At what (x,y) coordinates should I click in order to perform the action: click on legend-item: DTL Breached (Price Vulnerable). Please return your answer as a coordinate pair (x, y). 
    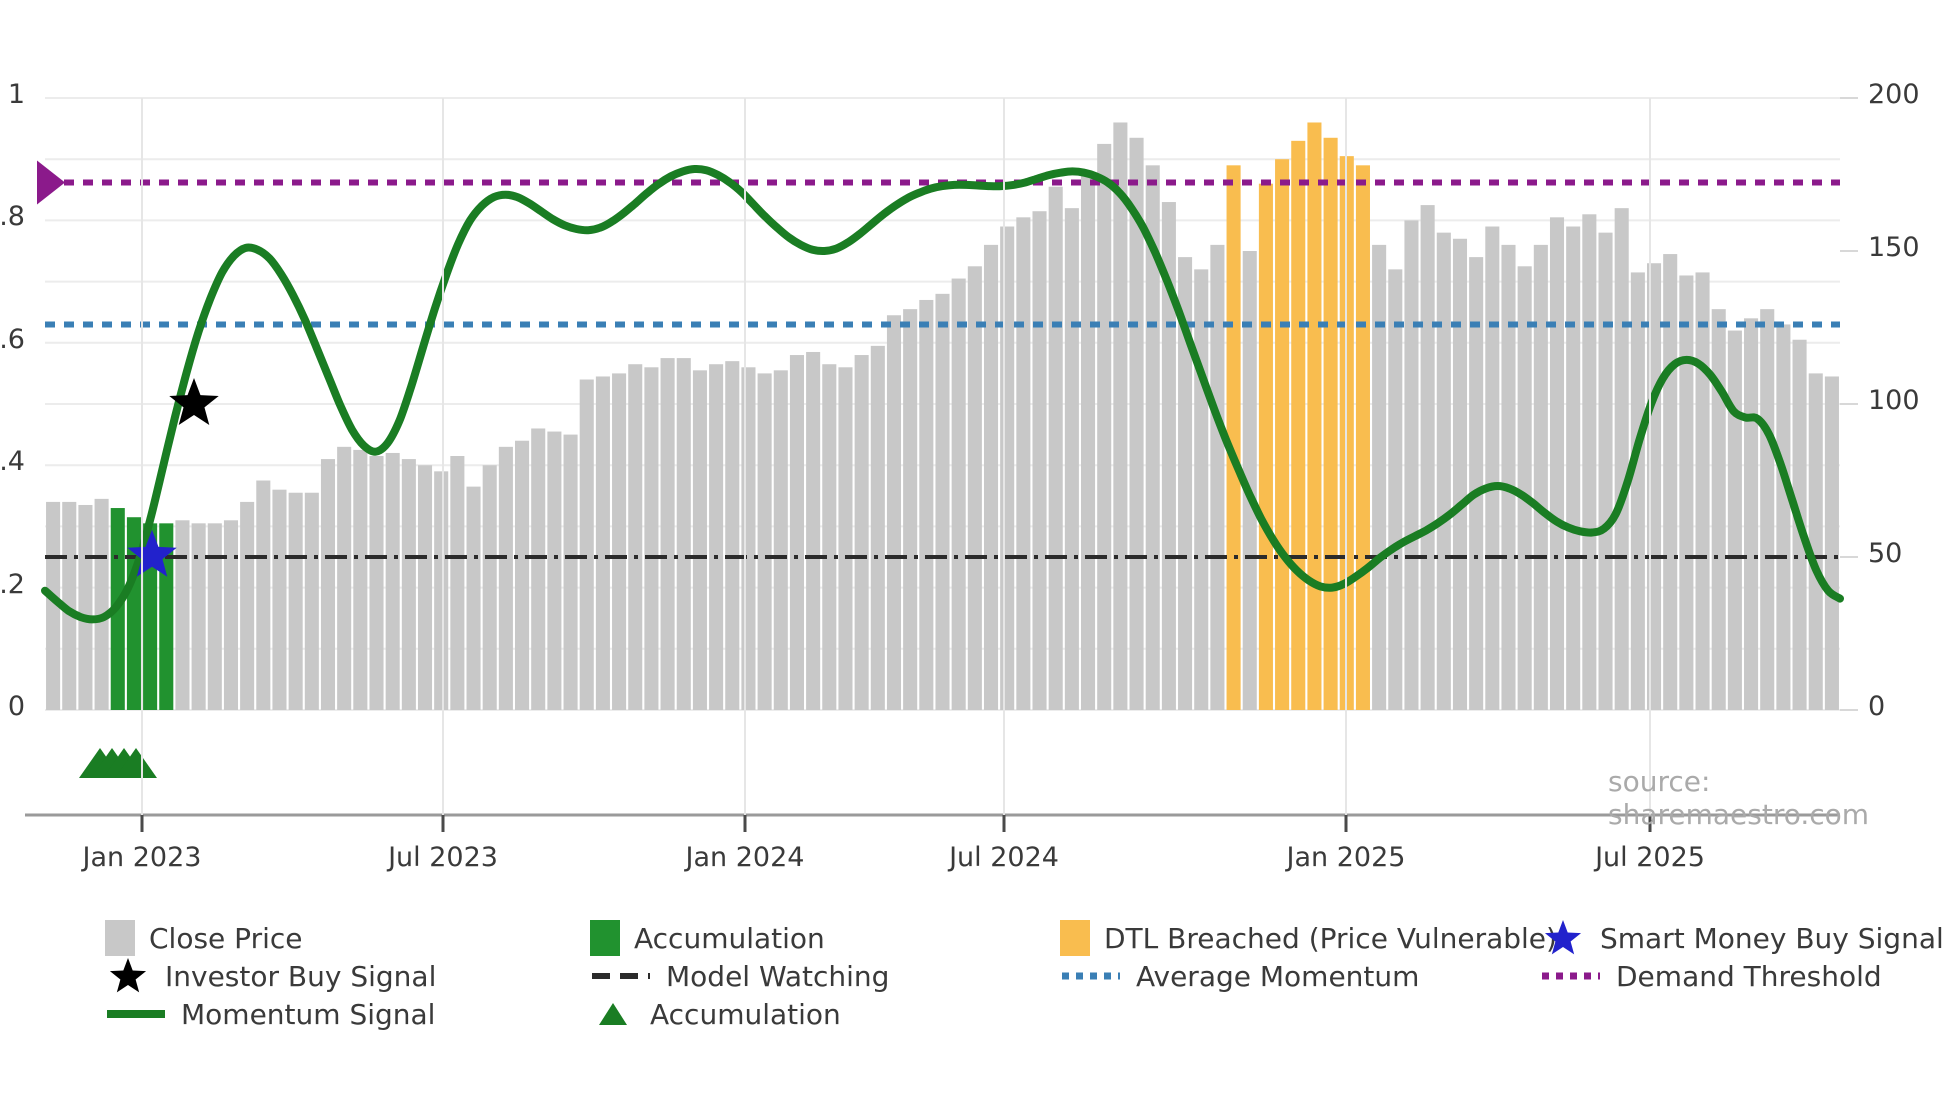
    Looking at the image, I should click on (1308, 938).